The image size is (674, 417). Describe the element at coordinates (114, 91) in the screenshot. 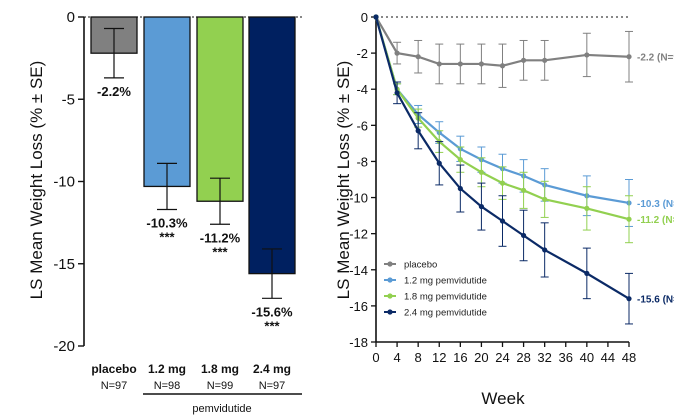

I see `bar-value-label: -2.2%` at that location.